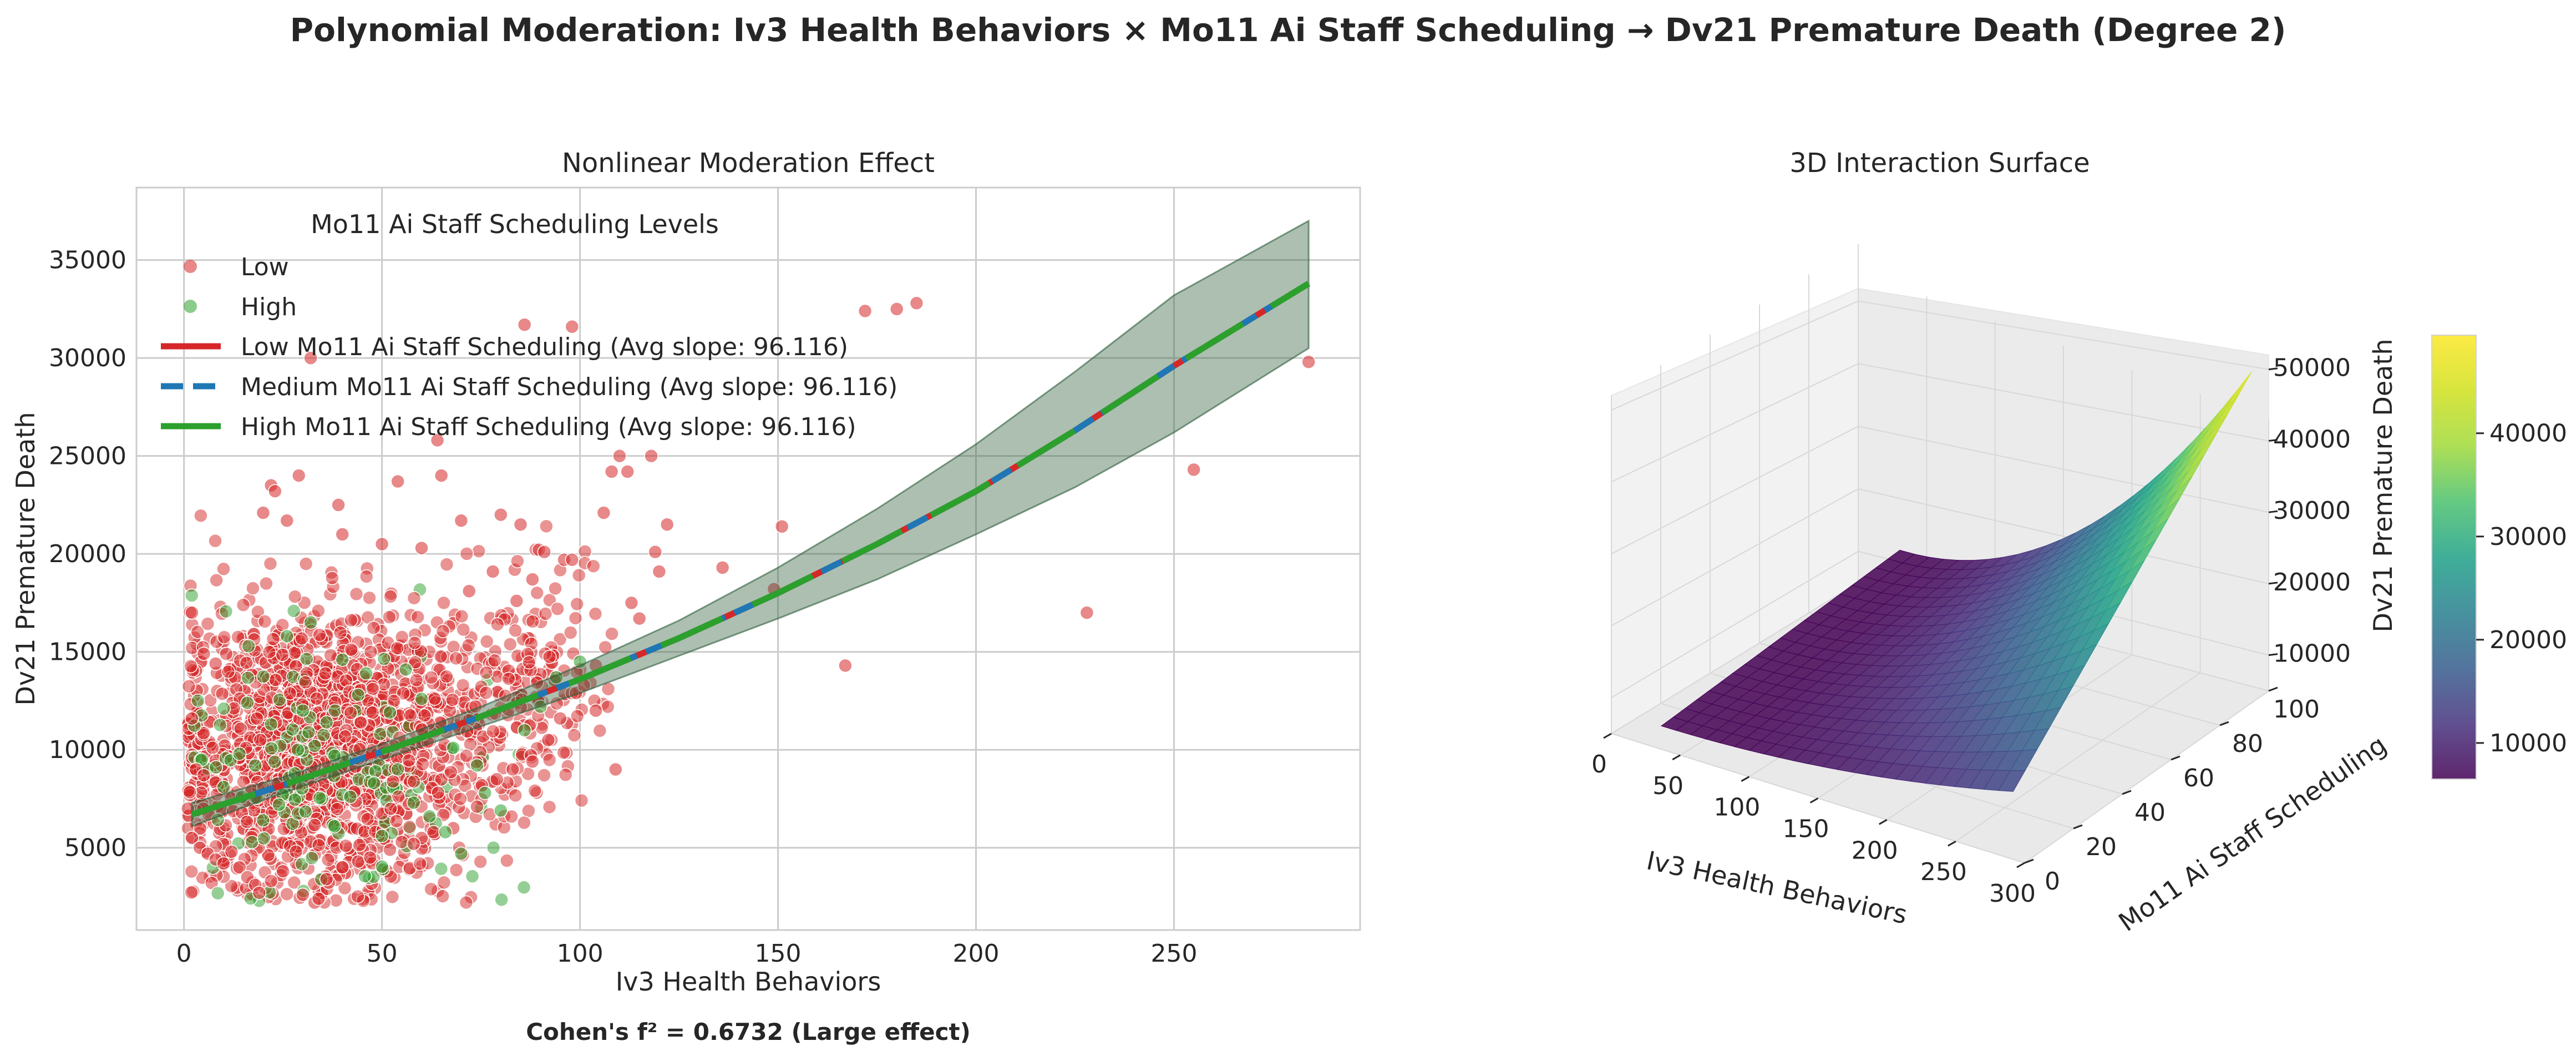 The image size is (2576, 1061). Describe the element at coordinates (2383, 485) in the screenshot. I see `z3d-axis-label: Dv21 Premature Death` at that location.